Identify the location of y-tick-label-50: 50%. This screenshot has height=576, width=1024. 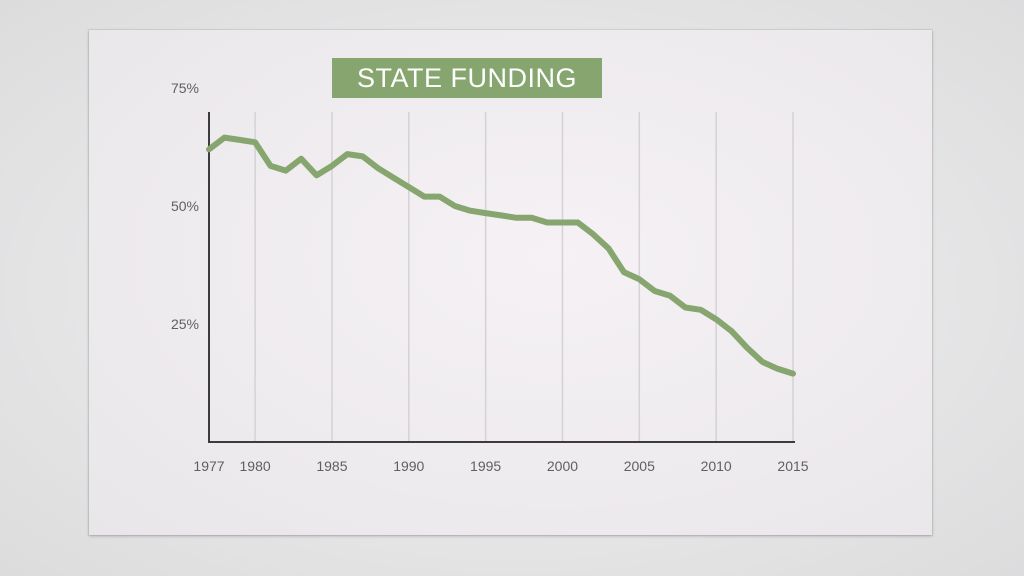
(185, 206).